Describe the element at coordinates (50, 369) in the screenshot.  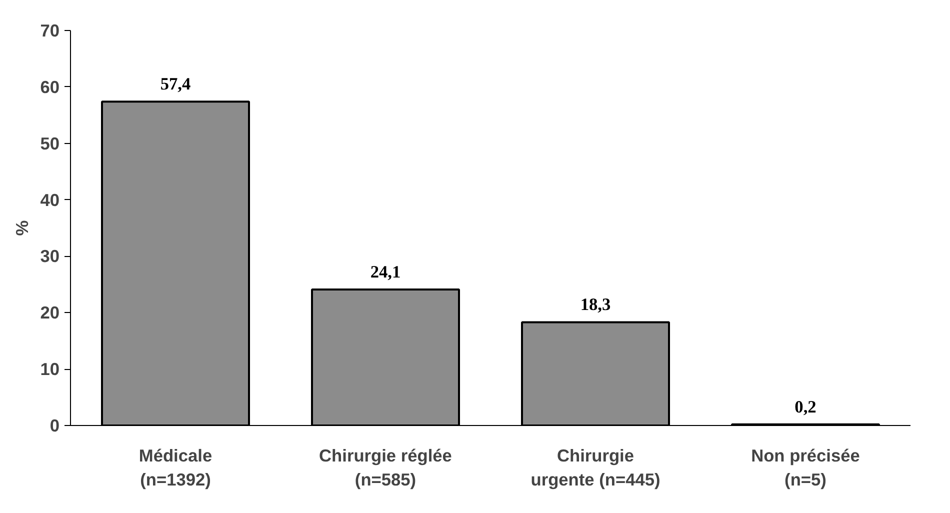
I see `y-tick-label: 10` at that location.